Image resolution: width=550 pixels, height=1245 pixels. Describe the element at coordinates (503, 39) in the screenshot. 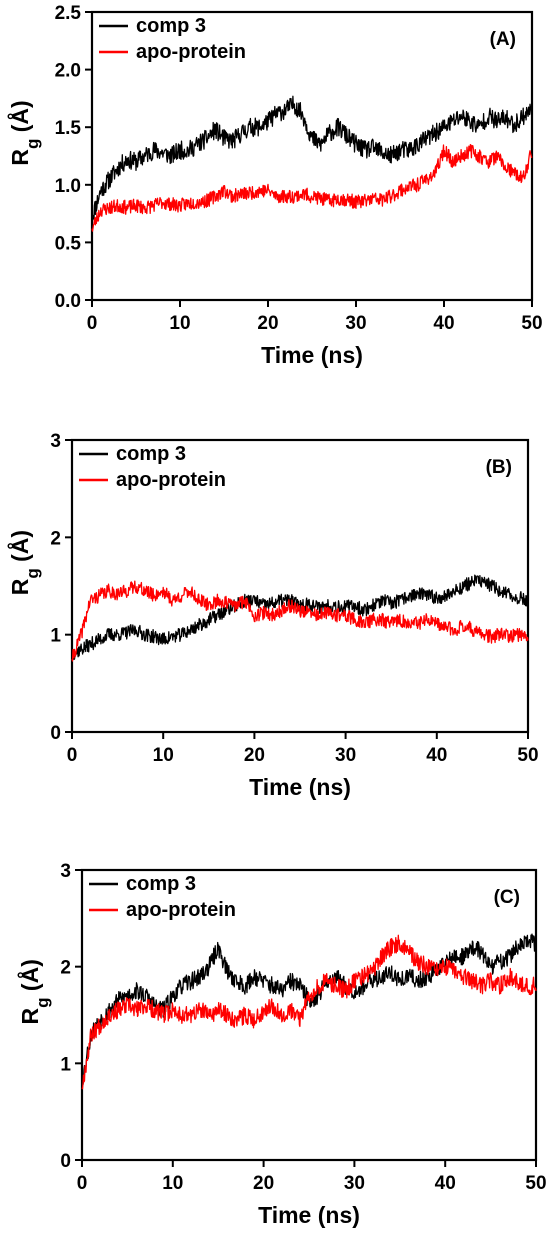

I see `panel-label: (A)` at that location.